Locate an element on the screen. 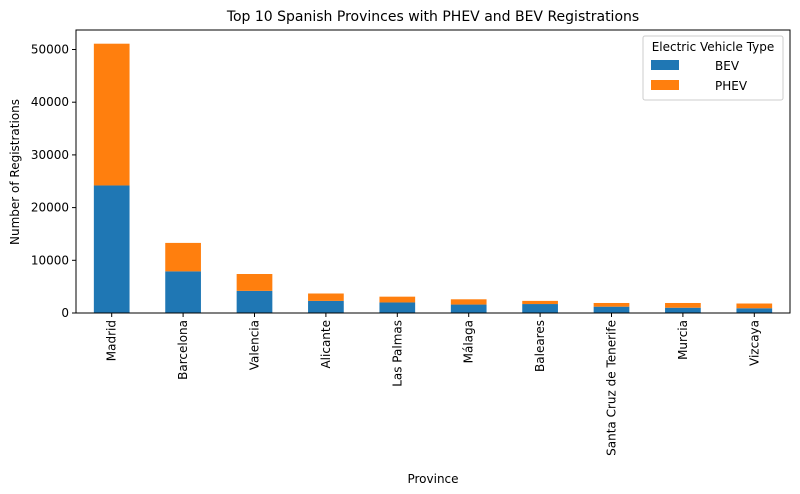 This screenshot has height=494, width=800. x-tick-label: Santa Cruz de Tenerife is located at coordinates (612, 388).